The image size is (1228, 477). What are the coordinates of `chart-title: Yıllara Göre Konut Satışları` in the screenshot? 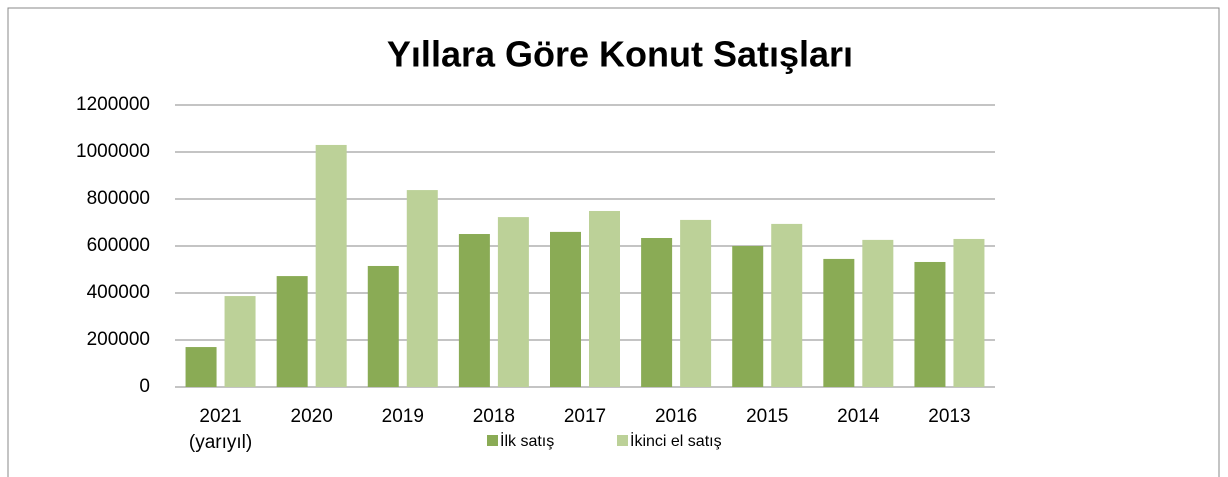 It's located at (620, 54).